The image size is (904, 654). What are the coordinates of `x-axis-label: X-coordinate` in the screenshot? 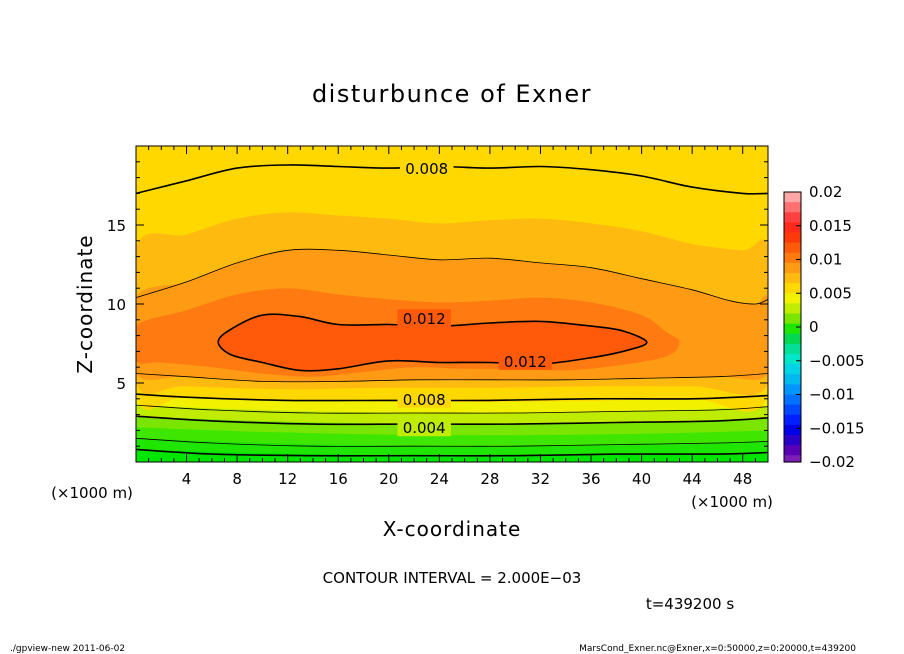 It's located at (452, 529).